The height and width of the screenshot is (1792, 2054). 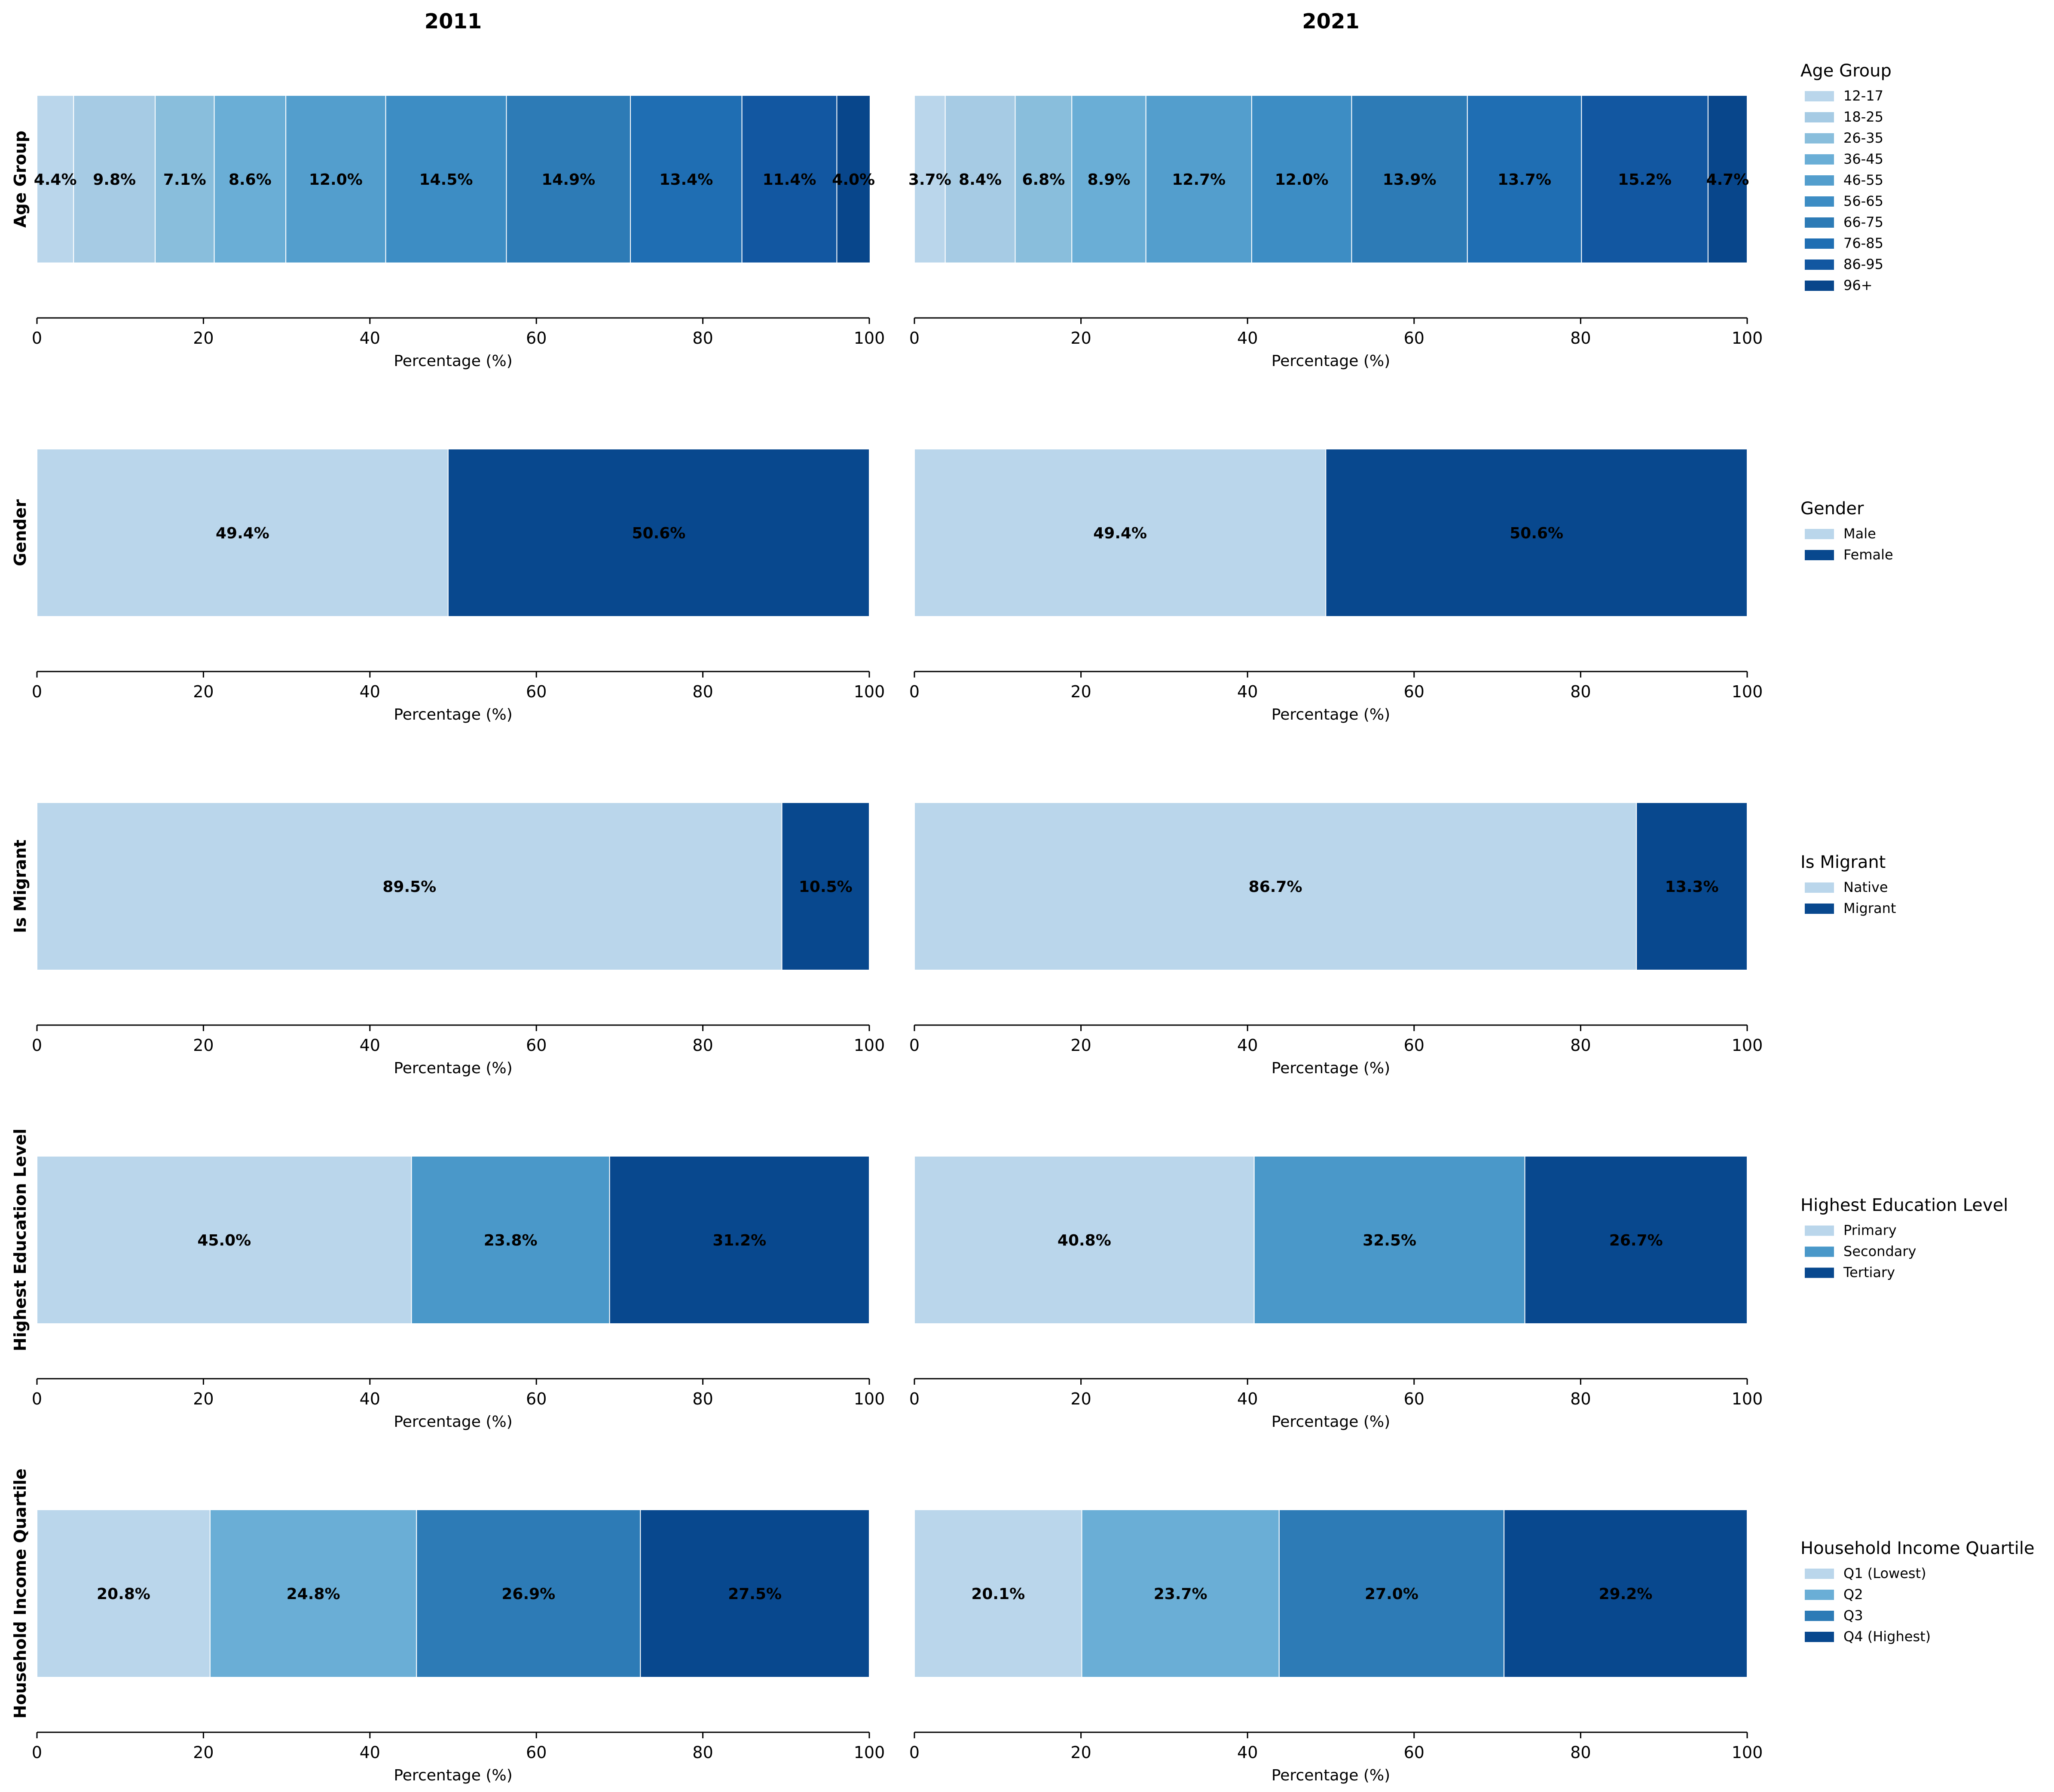 I want to click on data-label-age-group-2021-7: 13.7%, so click(x=1524, y=180).